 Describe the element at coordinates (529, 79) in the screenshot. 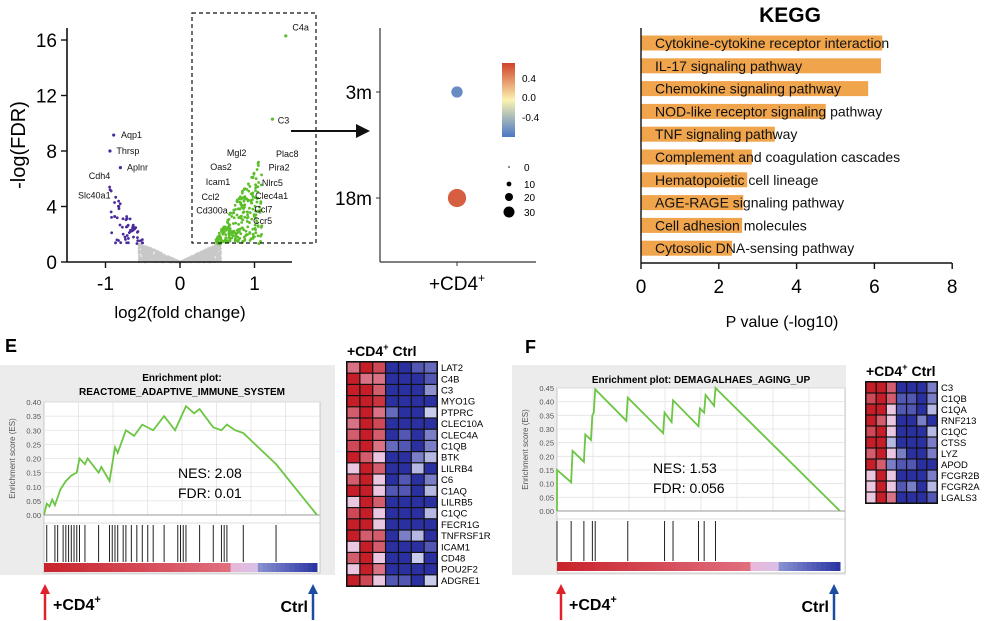

I see `colorbar-tick-label: 0.4` at that location.